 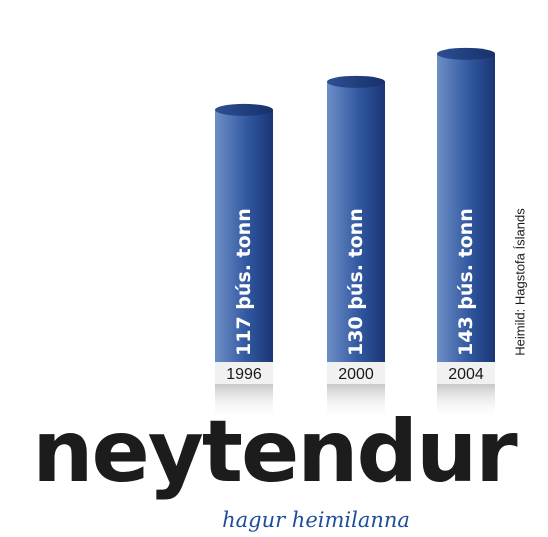 I want to click on bar-1996, so click(x=244, y=236).